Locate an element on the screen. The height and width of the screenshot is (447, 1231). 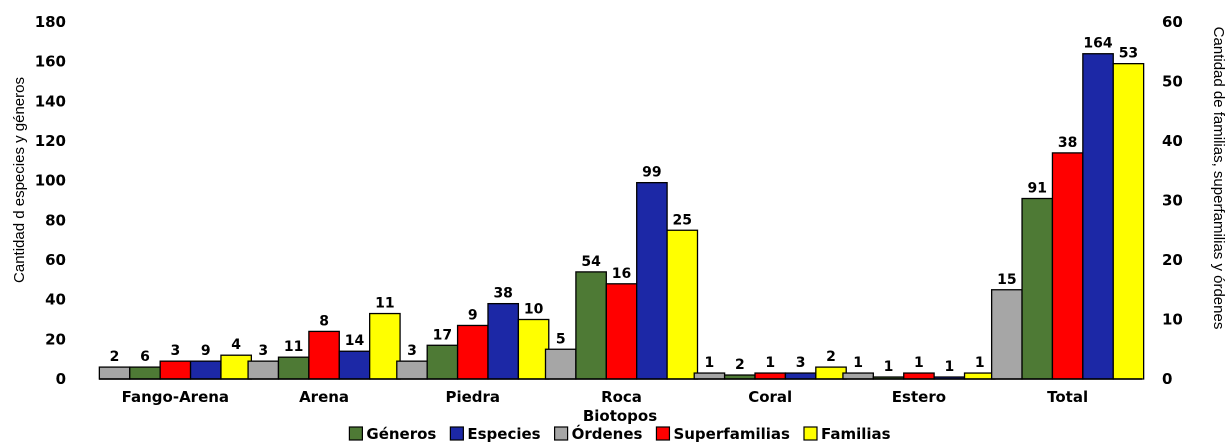
category-label: Arena is located at coordinates (324, 397).